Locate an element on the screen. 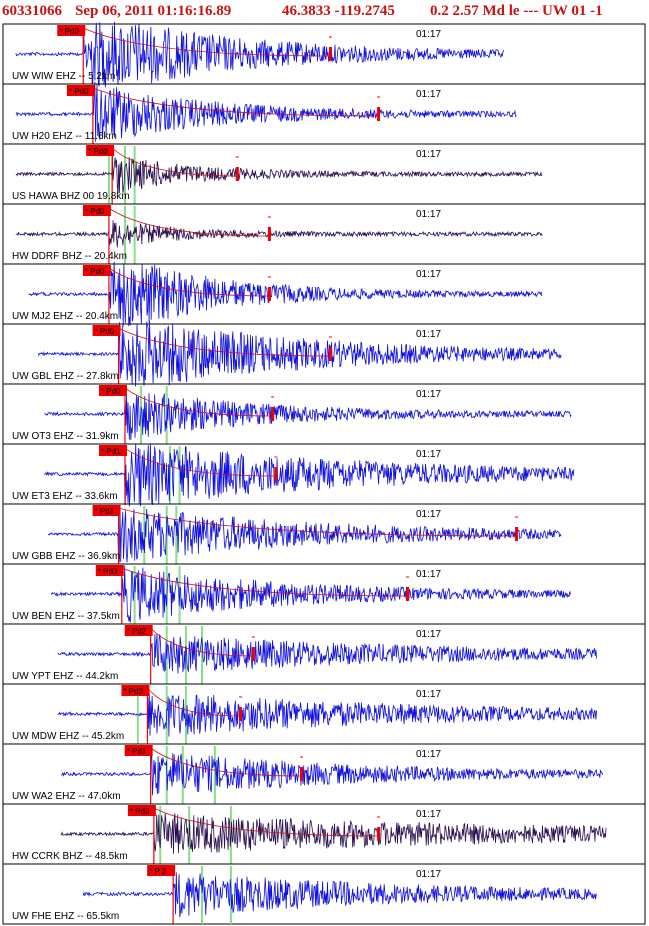 This screenshot has height=926, width=649. event-id: 60331066 is located at coordinates (32, 11).